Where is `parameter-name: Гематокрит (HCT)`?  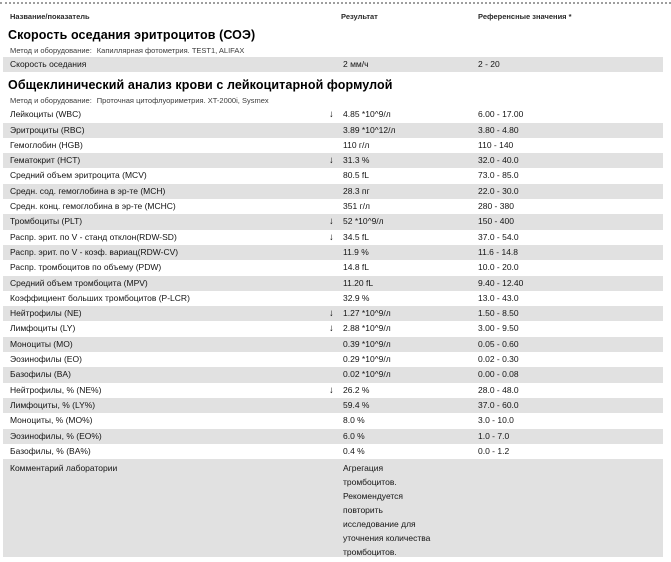 parameter-name: Гематокрит (HCT) is located at coordinates (45, 160).